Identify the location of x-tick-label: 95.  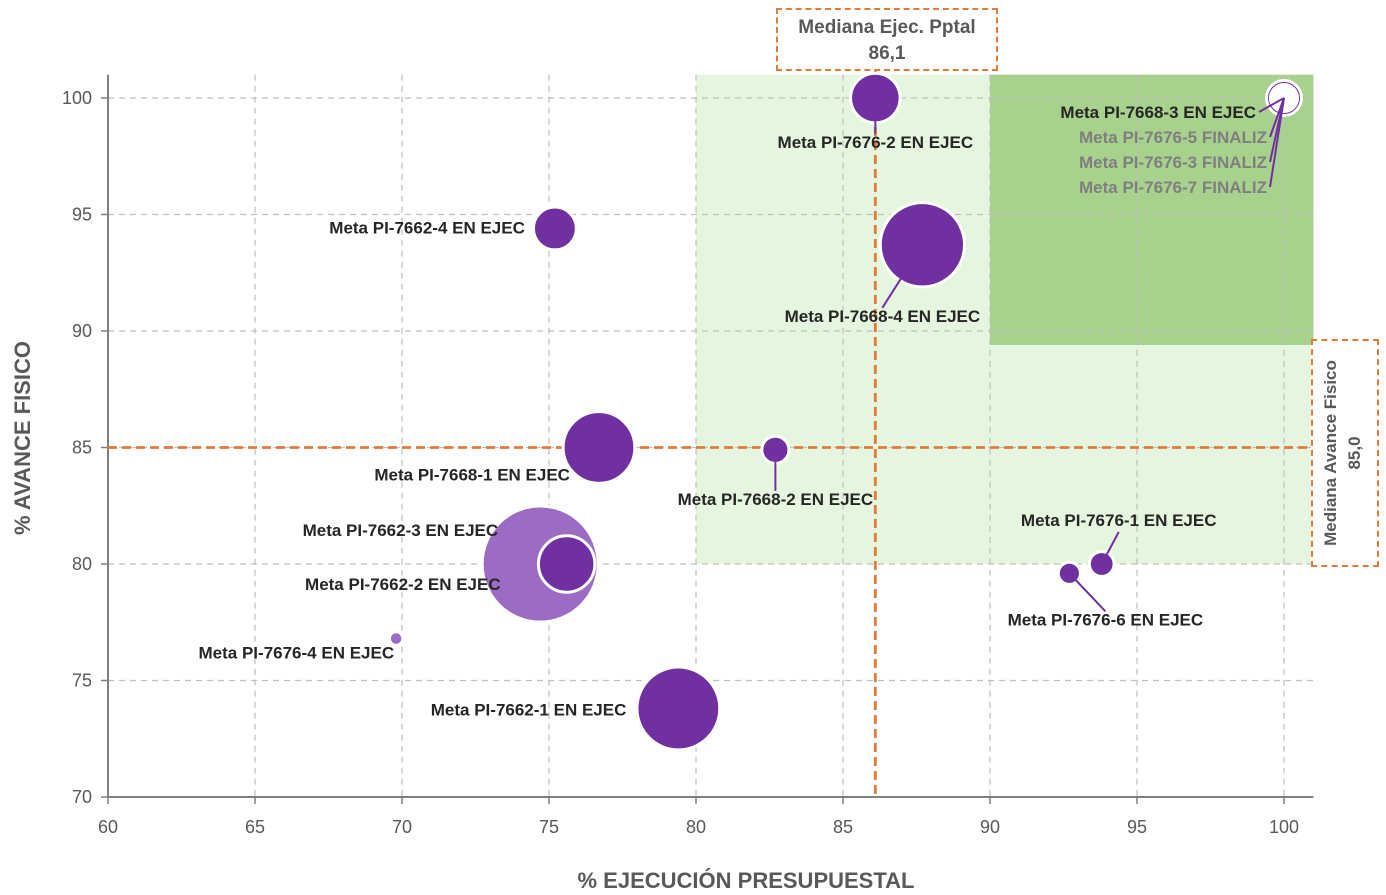
(1137, 827).